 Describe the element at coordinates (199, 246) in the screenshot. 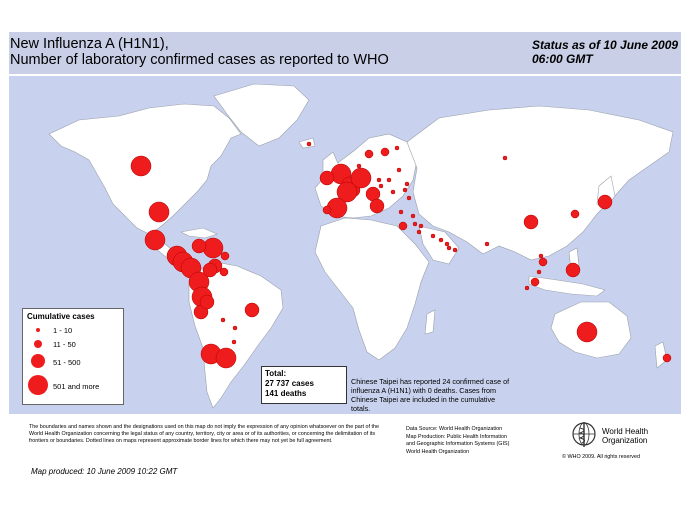

I see `case-marker-cuba` at that location.